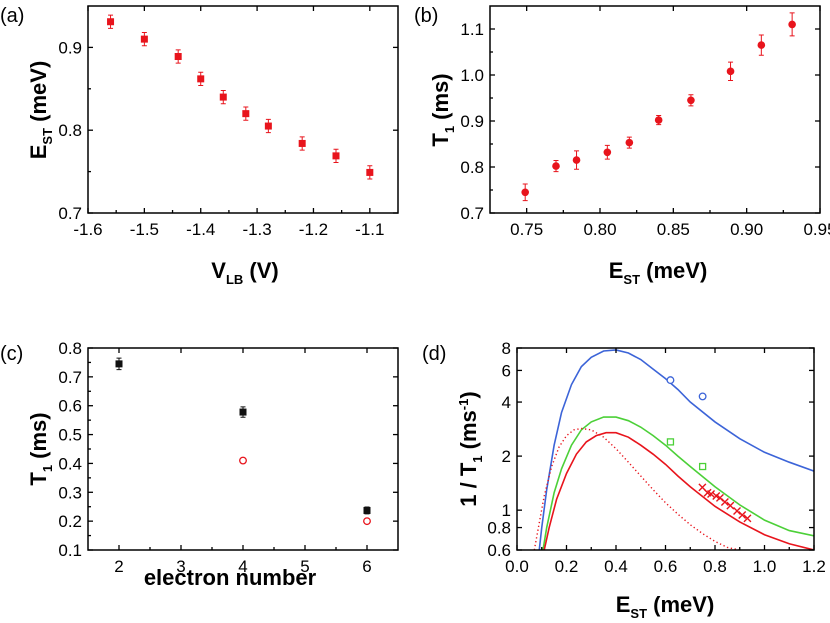 This screenshot has height=623, width=830. I want to click on panel-c-ylabel-unit: (ms), so click(38, 438).